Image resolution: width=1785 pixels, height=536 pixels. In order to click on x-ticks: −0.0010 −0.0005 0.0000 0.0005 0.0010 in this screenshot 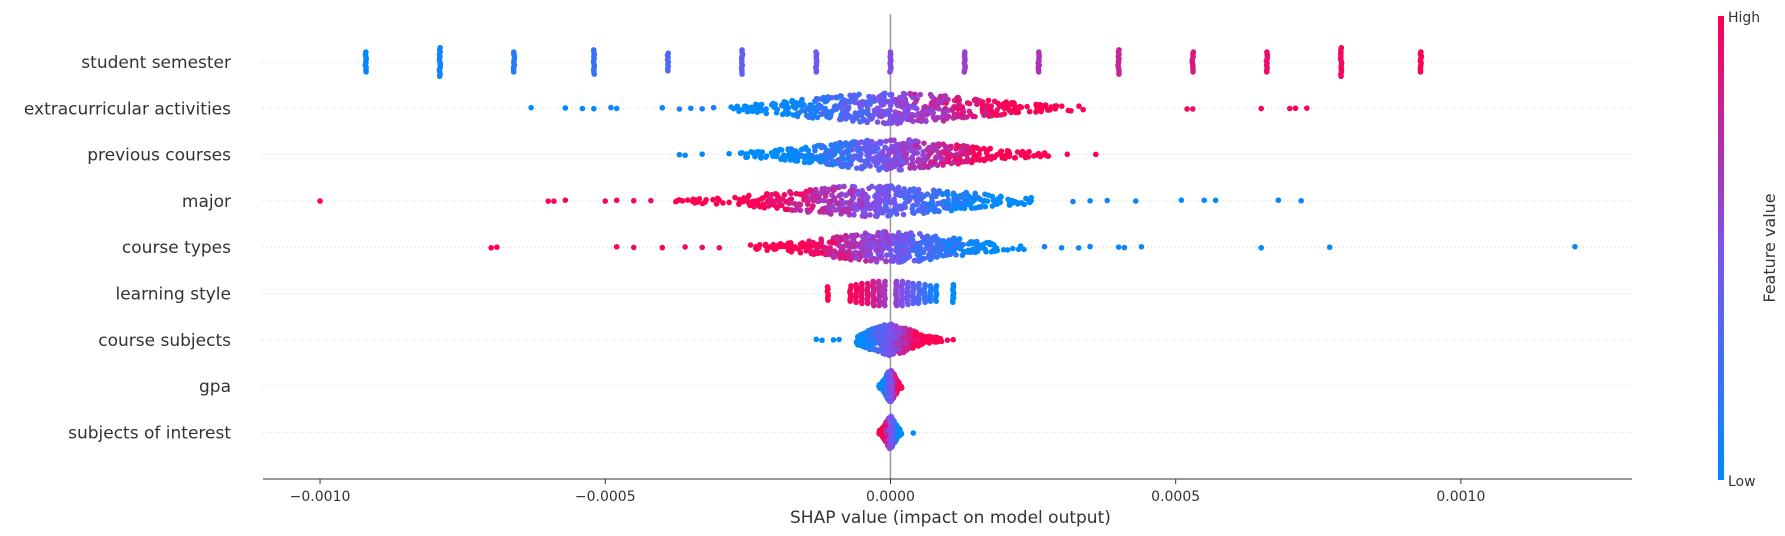, I will do `click(887, 492)`.